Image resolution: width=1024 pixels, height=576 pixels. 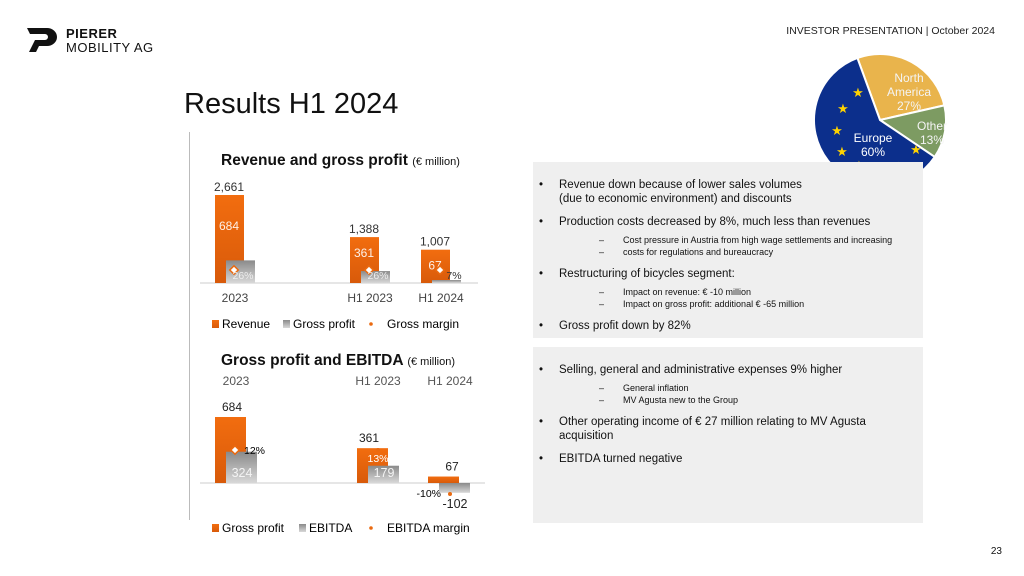 I want to click on chart2-title-text: Gross profit and EBITDA, so click(x=312, y=360).